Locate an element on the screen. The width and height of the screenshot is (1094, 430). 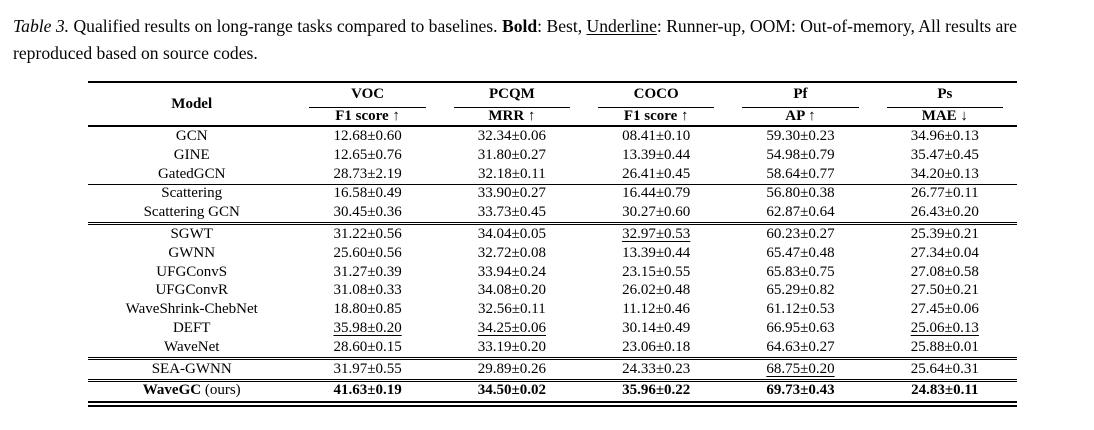
value-cell: 12.65±0.76 is located at coordinates (367, 154).